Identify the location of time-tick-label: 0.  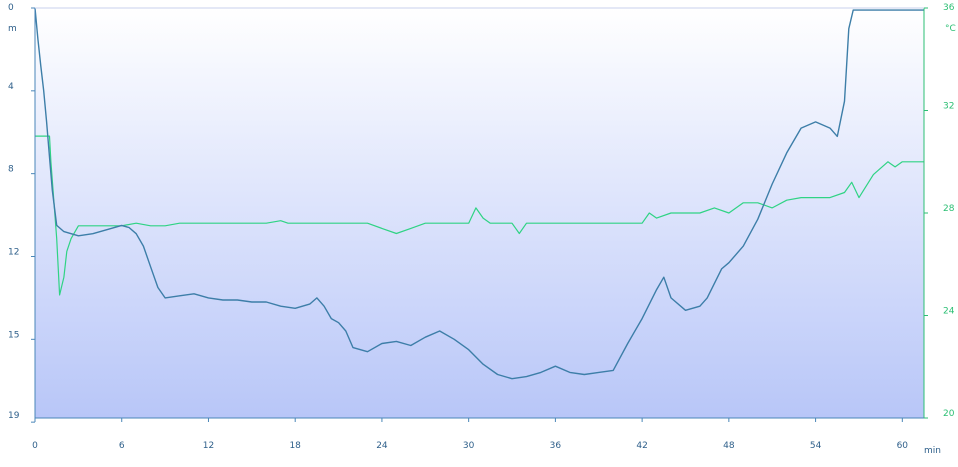
(35, 446).